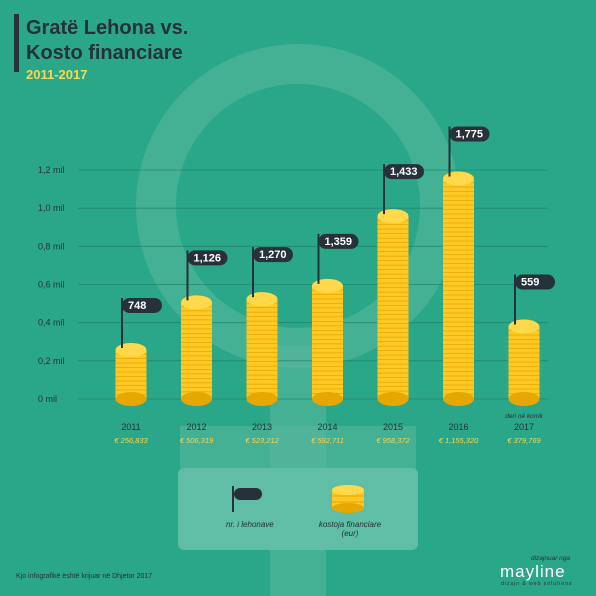 The height and width of the screenshot is (596, 596). I want to click on coin-legend-label: kostoja financiare (eur), so click(350, 529).